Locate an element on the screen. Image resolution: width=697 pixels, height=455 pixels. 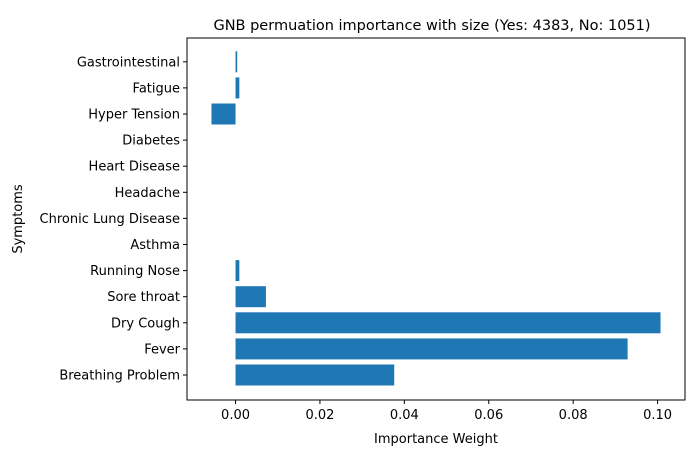
y-tick-label: Fever is located at coordinates (162, 349).